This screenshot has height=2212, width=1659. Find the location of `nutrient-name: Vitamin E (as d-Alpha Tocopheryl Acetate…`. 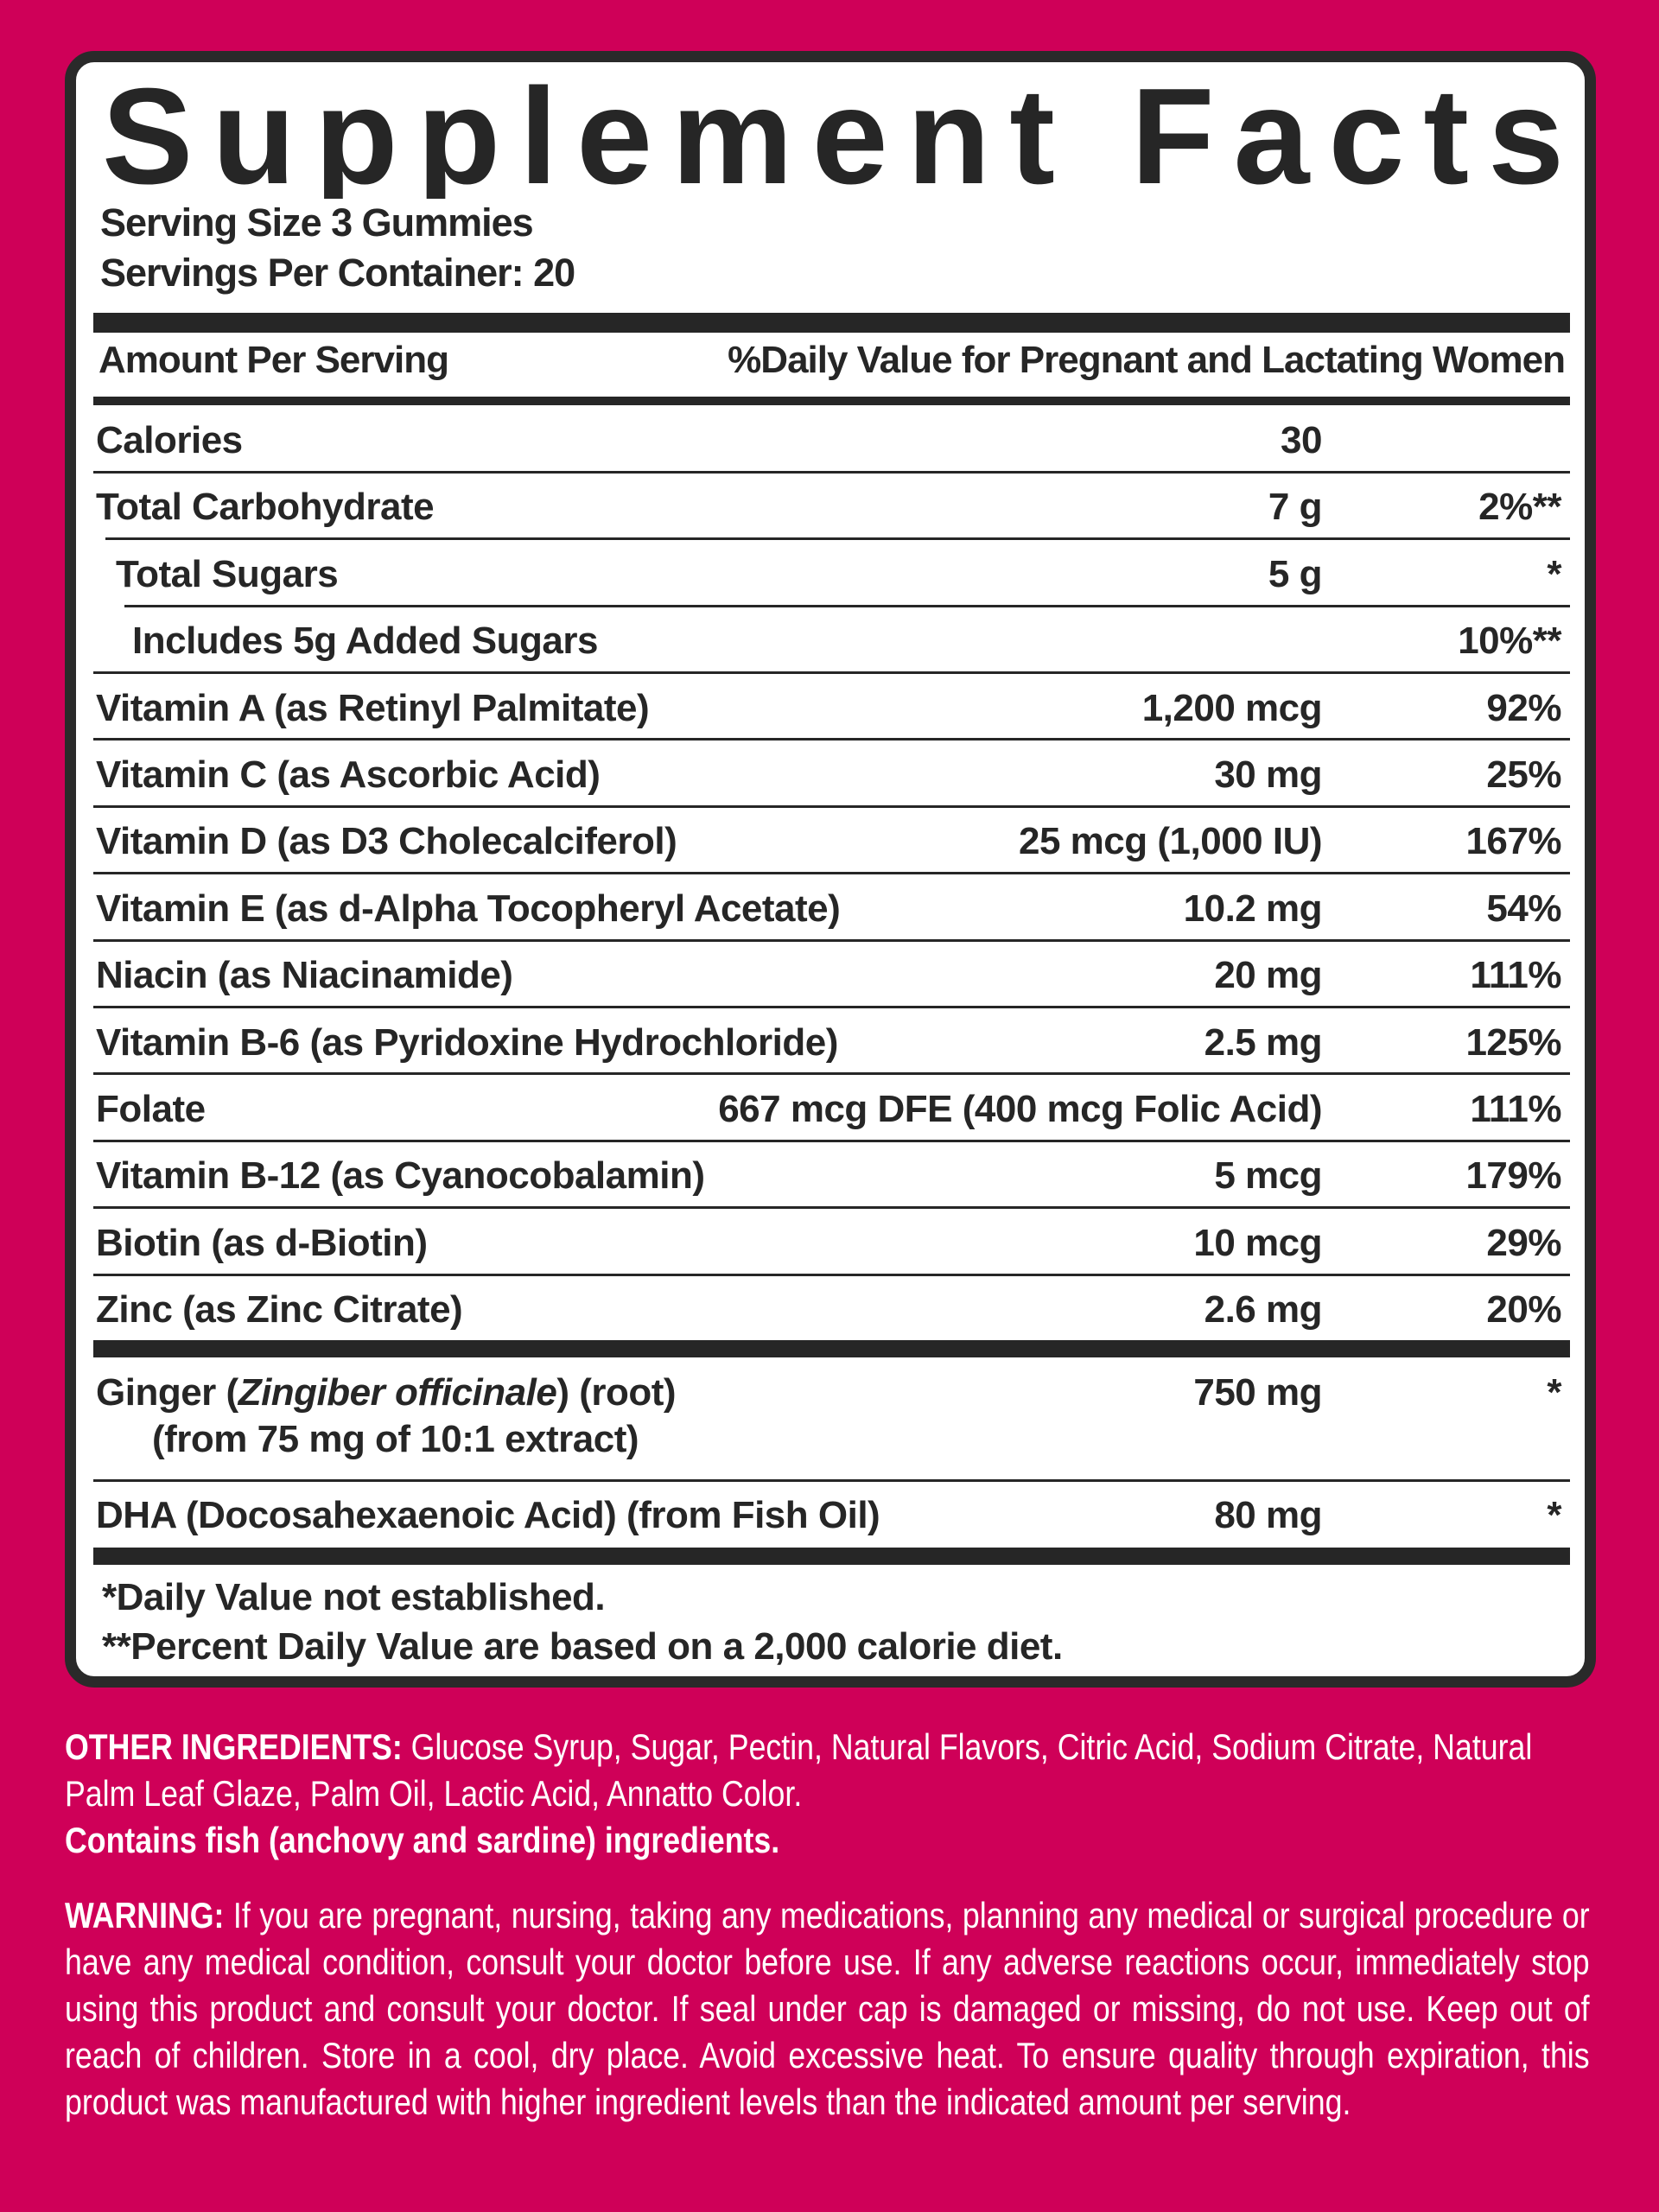

nutrient-name: Vitamin E (as d-Alpha Tocopheryl Acetate… is located at coordinates (468, 909).